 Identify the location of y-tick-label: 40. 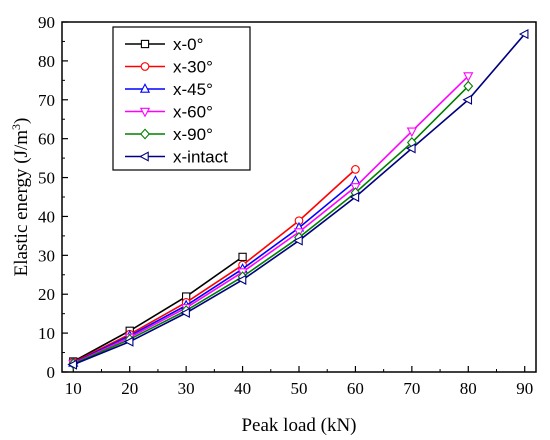
(46, 216).